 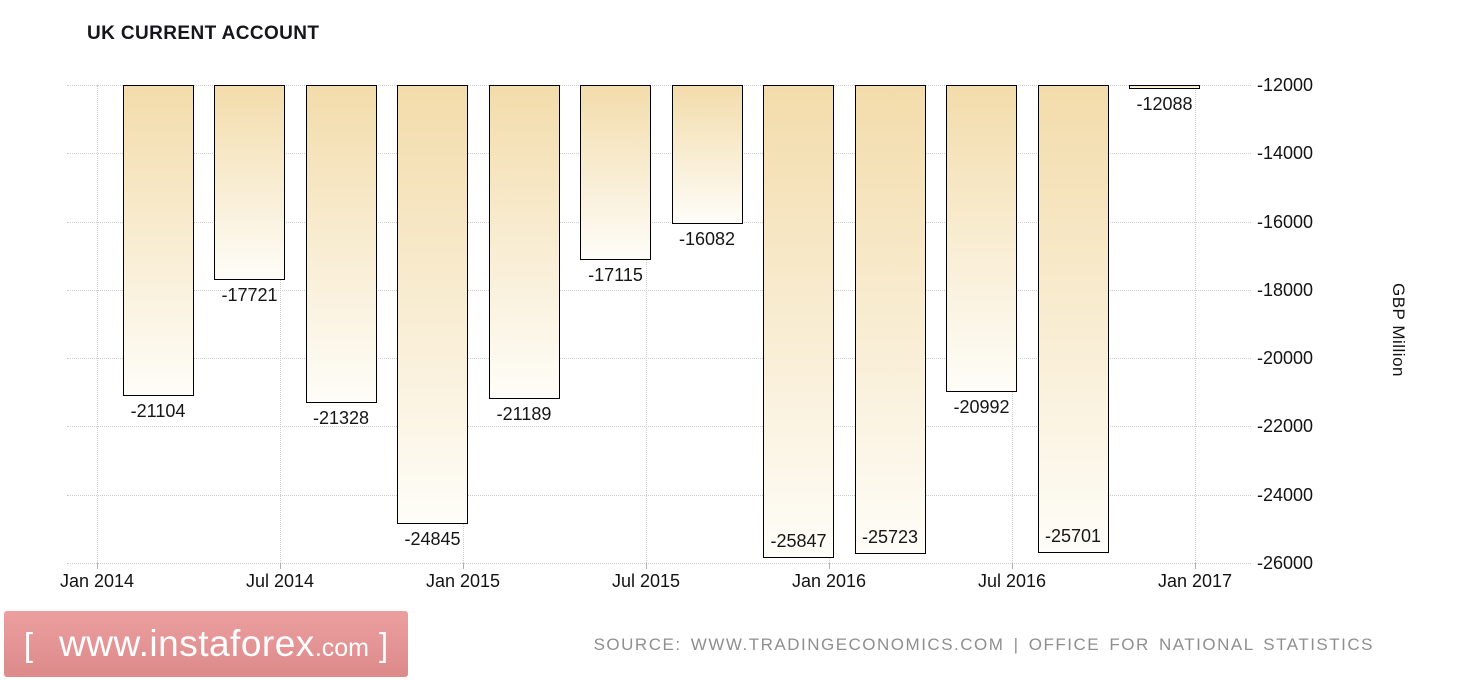 I want to click on x-tick-label: Jul 2014, so click(x=280, y=581).